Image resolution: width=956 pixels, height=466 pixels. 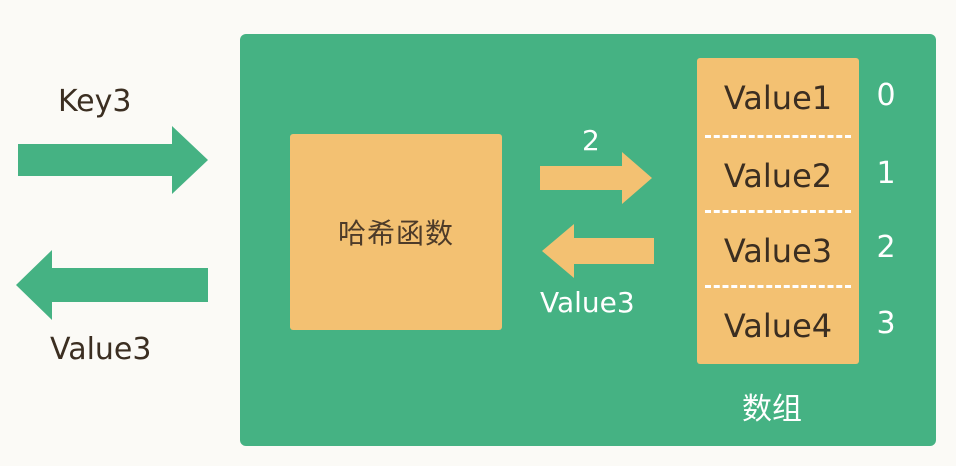 What do you see at coordinates (95, 101) in the screenshot?
I see `input-key-label: Key3` at bounding box center [95, 101].